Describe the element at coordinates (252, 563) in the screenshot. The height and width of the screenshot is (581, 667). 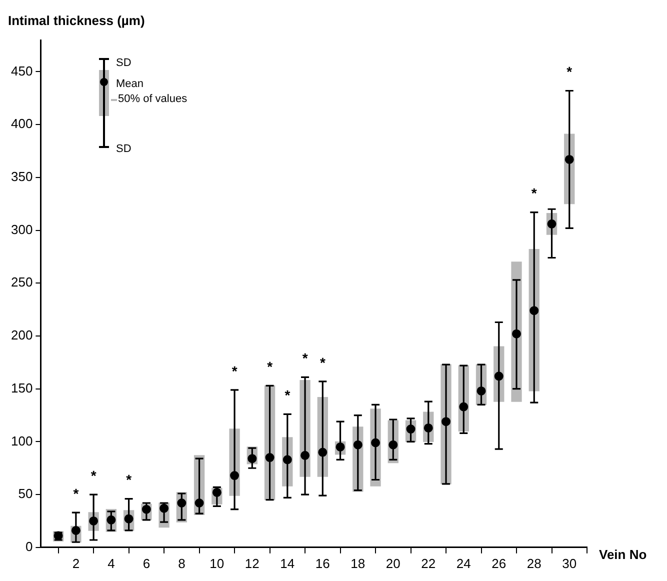
I see `x-tick-label: 12` at that location.